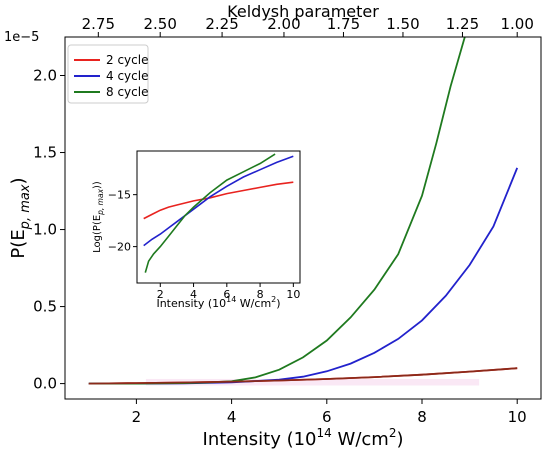 The width and height of the screenshot is (550, 456). Describe the element at coordinates (253, 303) in the screenshot. I see `inset-x-axis-label-part: W/cm` at that location.